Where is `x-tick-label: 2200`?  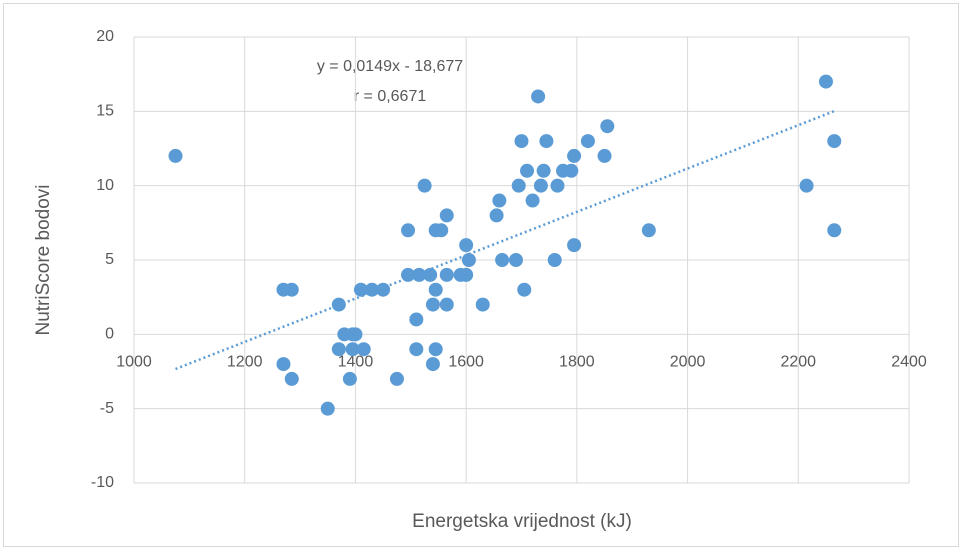
x-tick-label: 2200 is located at coordinates (798, 362).